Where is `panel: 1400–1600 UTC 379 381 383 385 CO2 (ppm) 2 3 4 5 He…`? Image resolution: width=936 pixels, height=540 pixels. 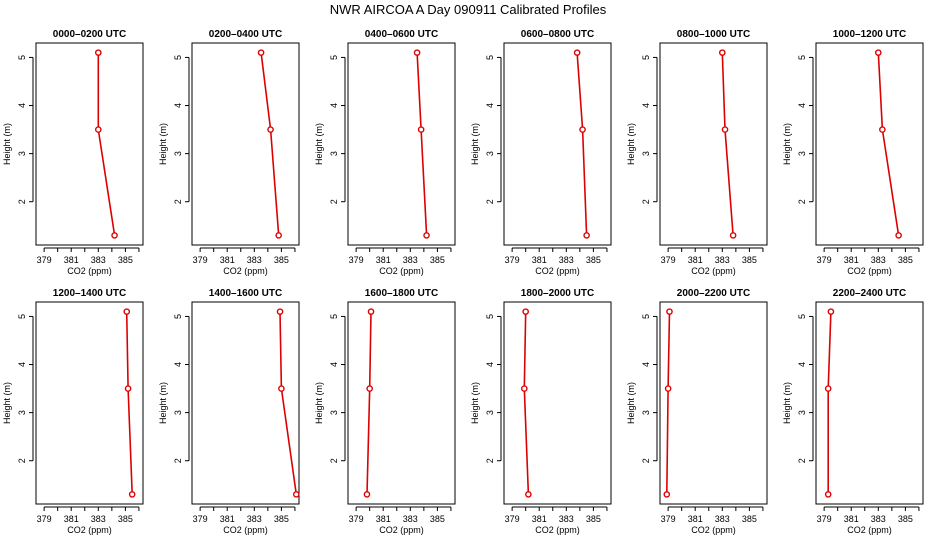
panel: 1400–1600 UTC 379 381 383 385 CO2 (ppm) 2 3 4 5 He… is located at coordinates (229, 411).